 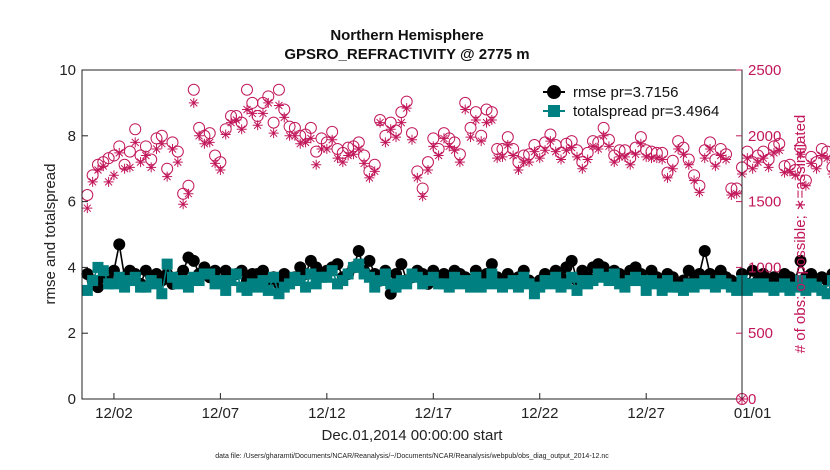 What do you see at coordinates (646, 111) in the screenshot?
I see `legend-totalspread-label: totalspread pr=3.4964` at bounding box center [646, 111].